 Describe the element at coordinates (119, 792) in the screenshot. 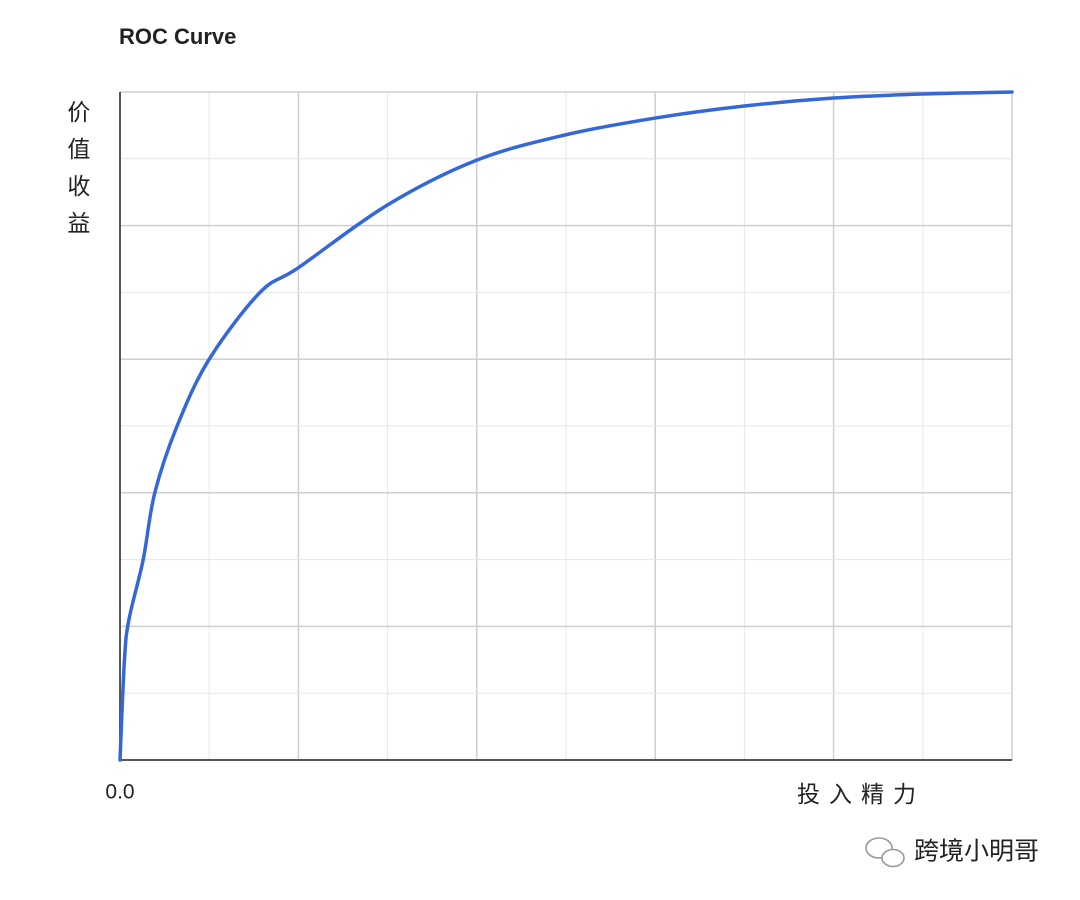

I see `x-tick-label: 0.0` at that location.